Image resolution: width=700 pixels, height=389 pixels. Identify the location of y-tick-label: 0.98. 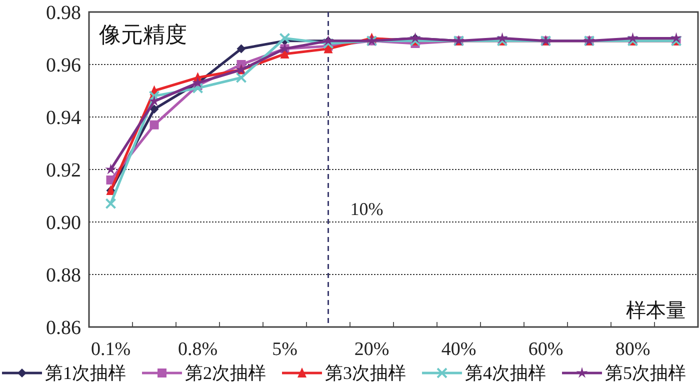
(63, 13).